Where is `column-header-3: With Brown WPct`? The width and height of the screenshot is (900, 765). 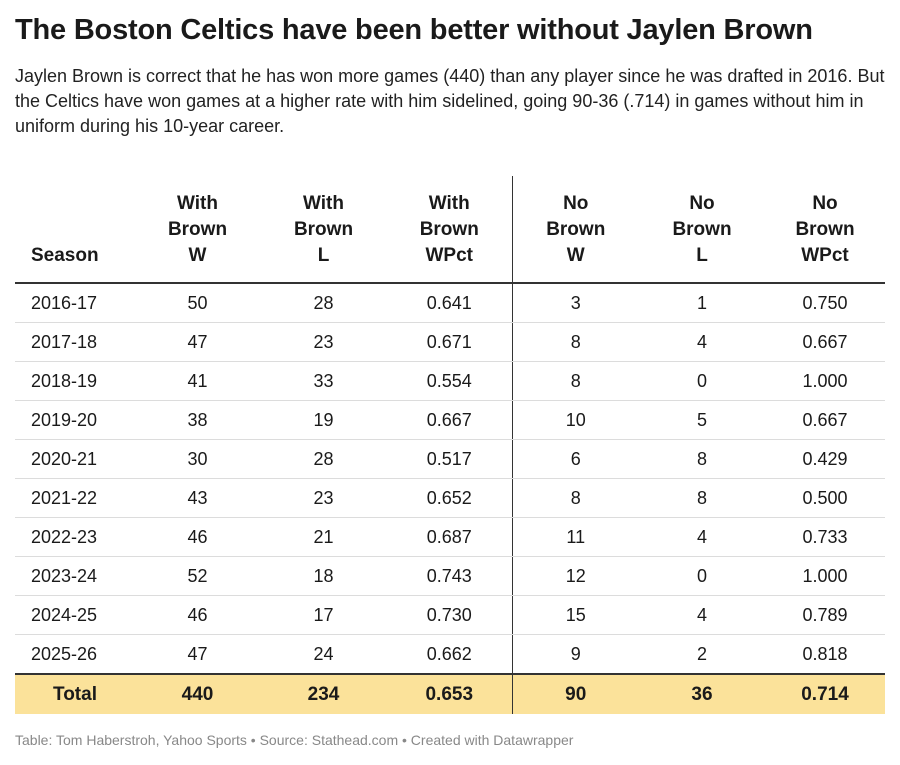
column-header-3: With Brown WPct is located at coordinates (450, 230).